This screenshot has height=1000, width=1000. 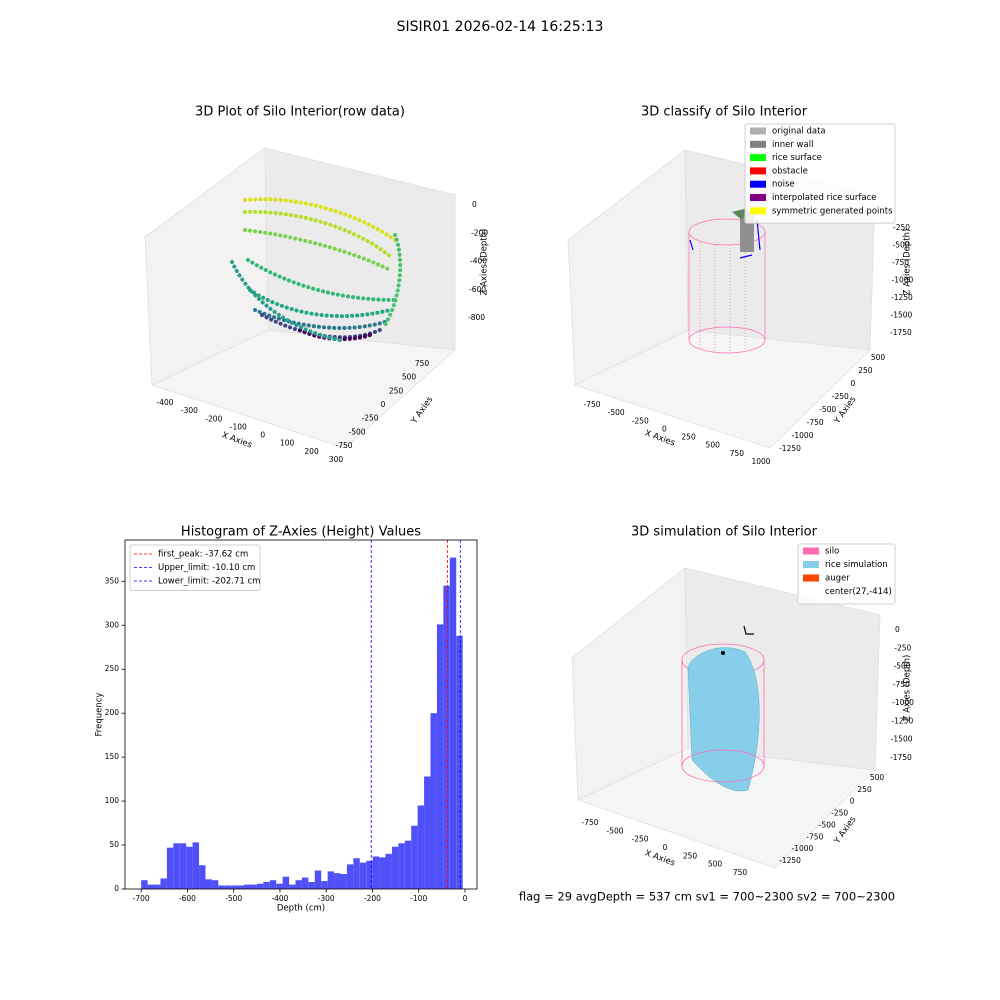 What do you see at coordinates (478, 261) in the screenshot?
I see `z-tick-label: -400` at bounding box center [478, 261].